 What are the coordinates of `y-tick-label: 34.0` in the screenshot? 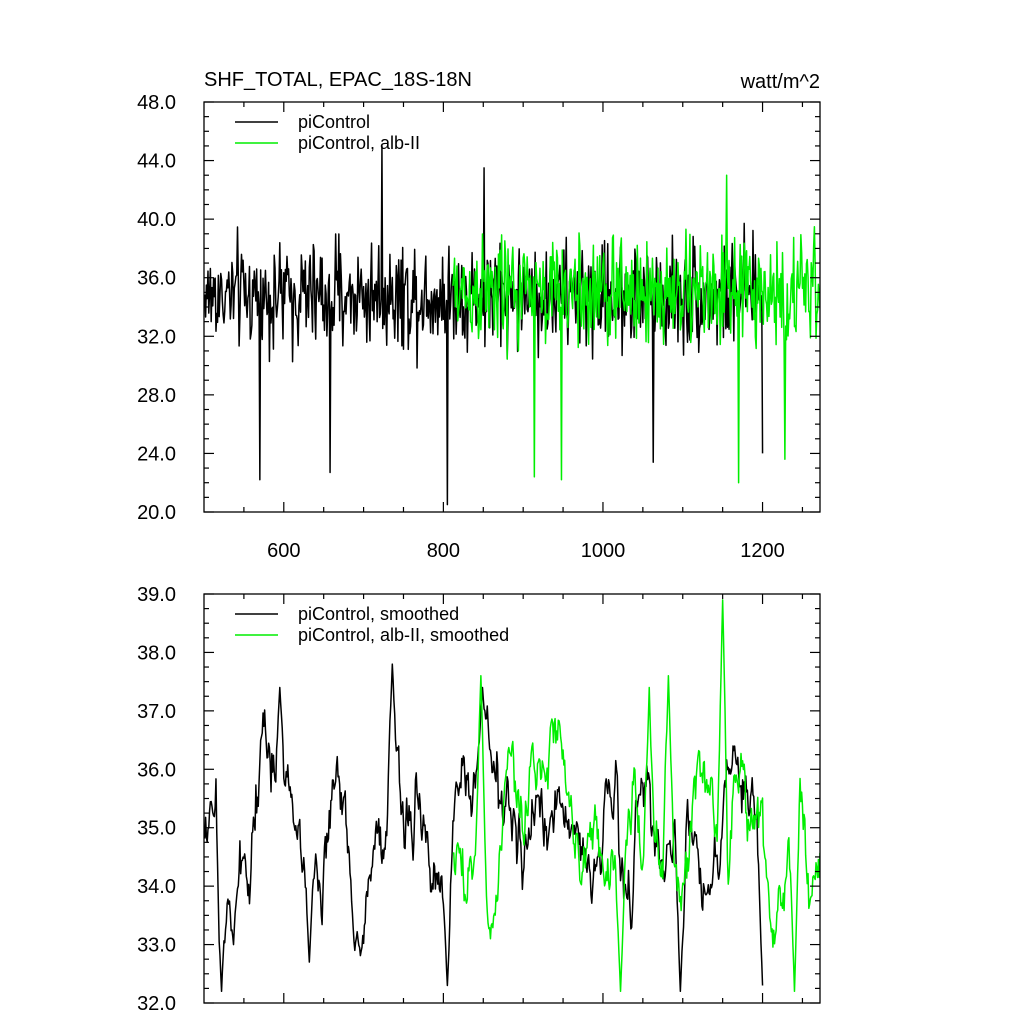 It's located at (156, 887).